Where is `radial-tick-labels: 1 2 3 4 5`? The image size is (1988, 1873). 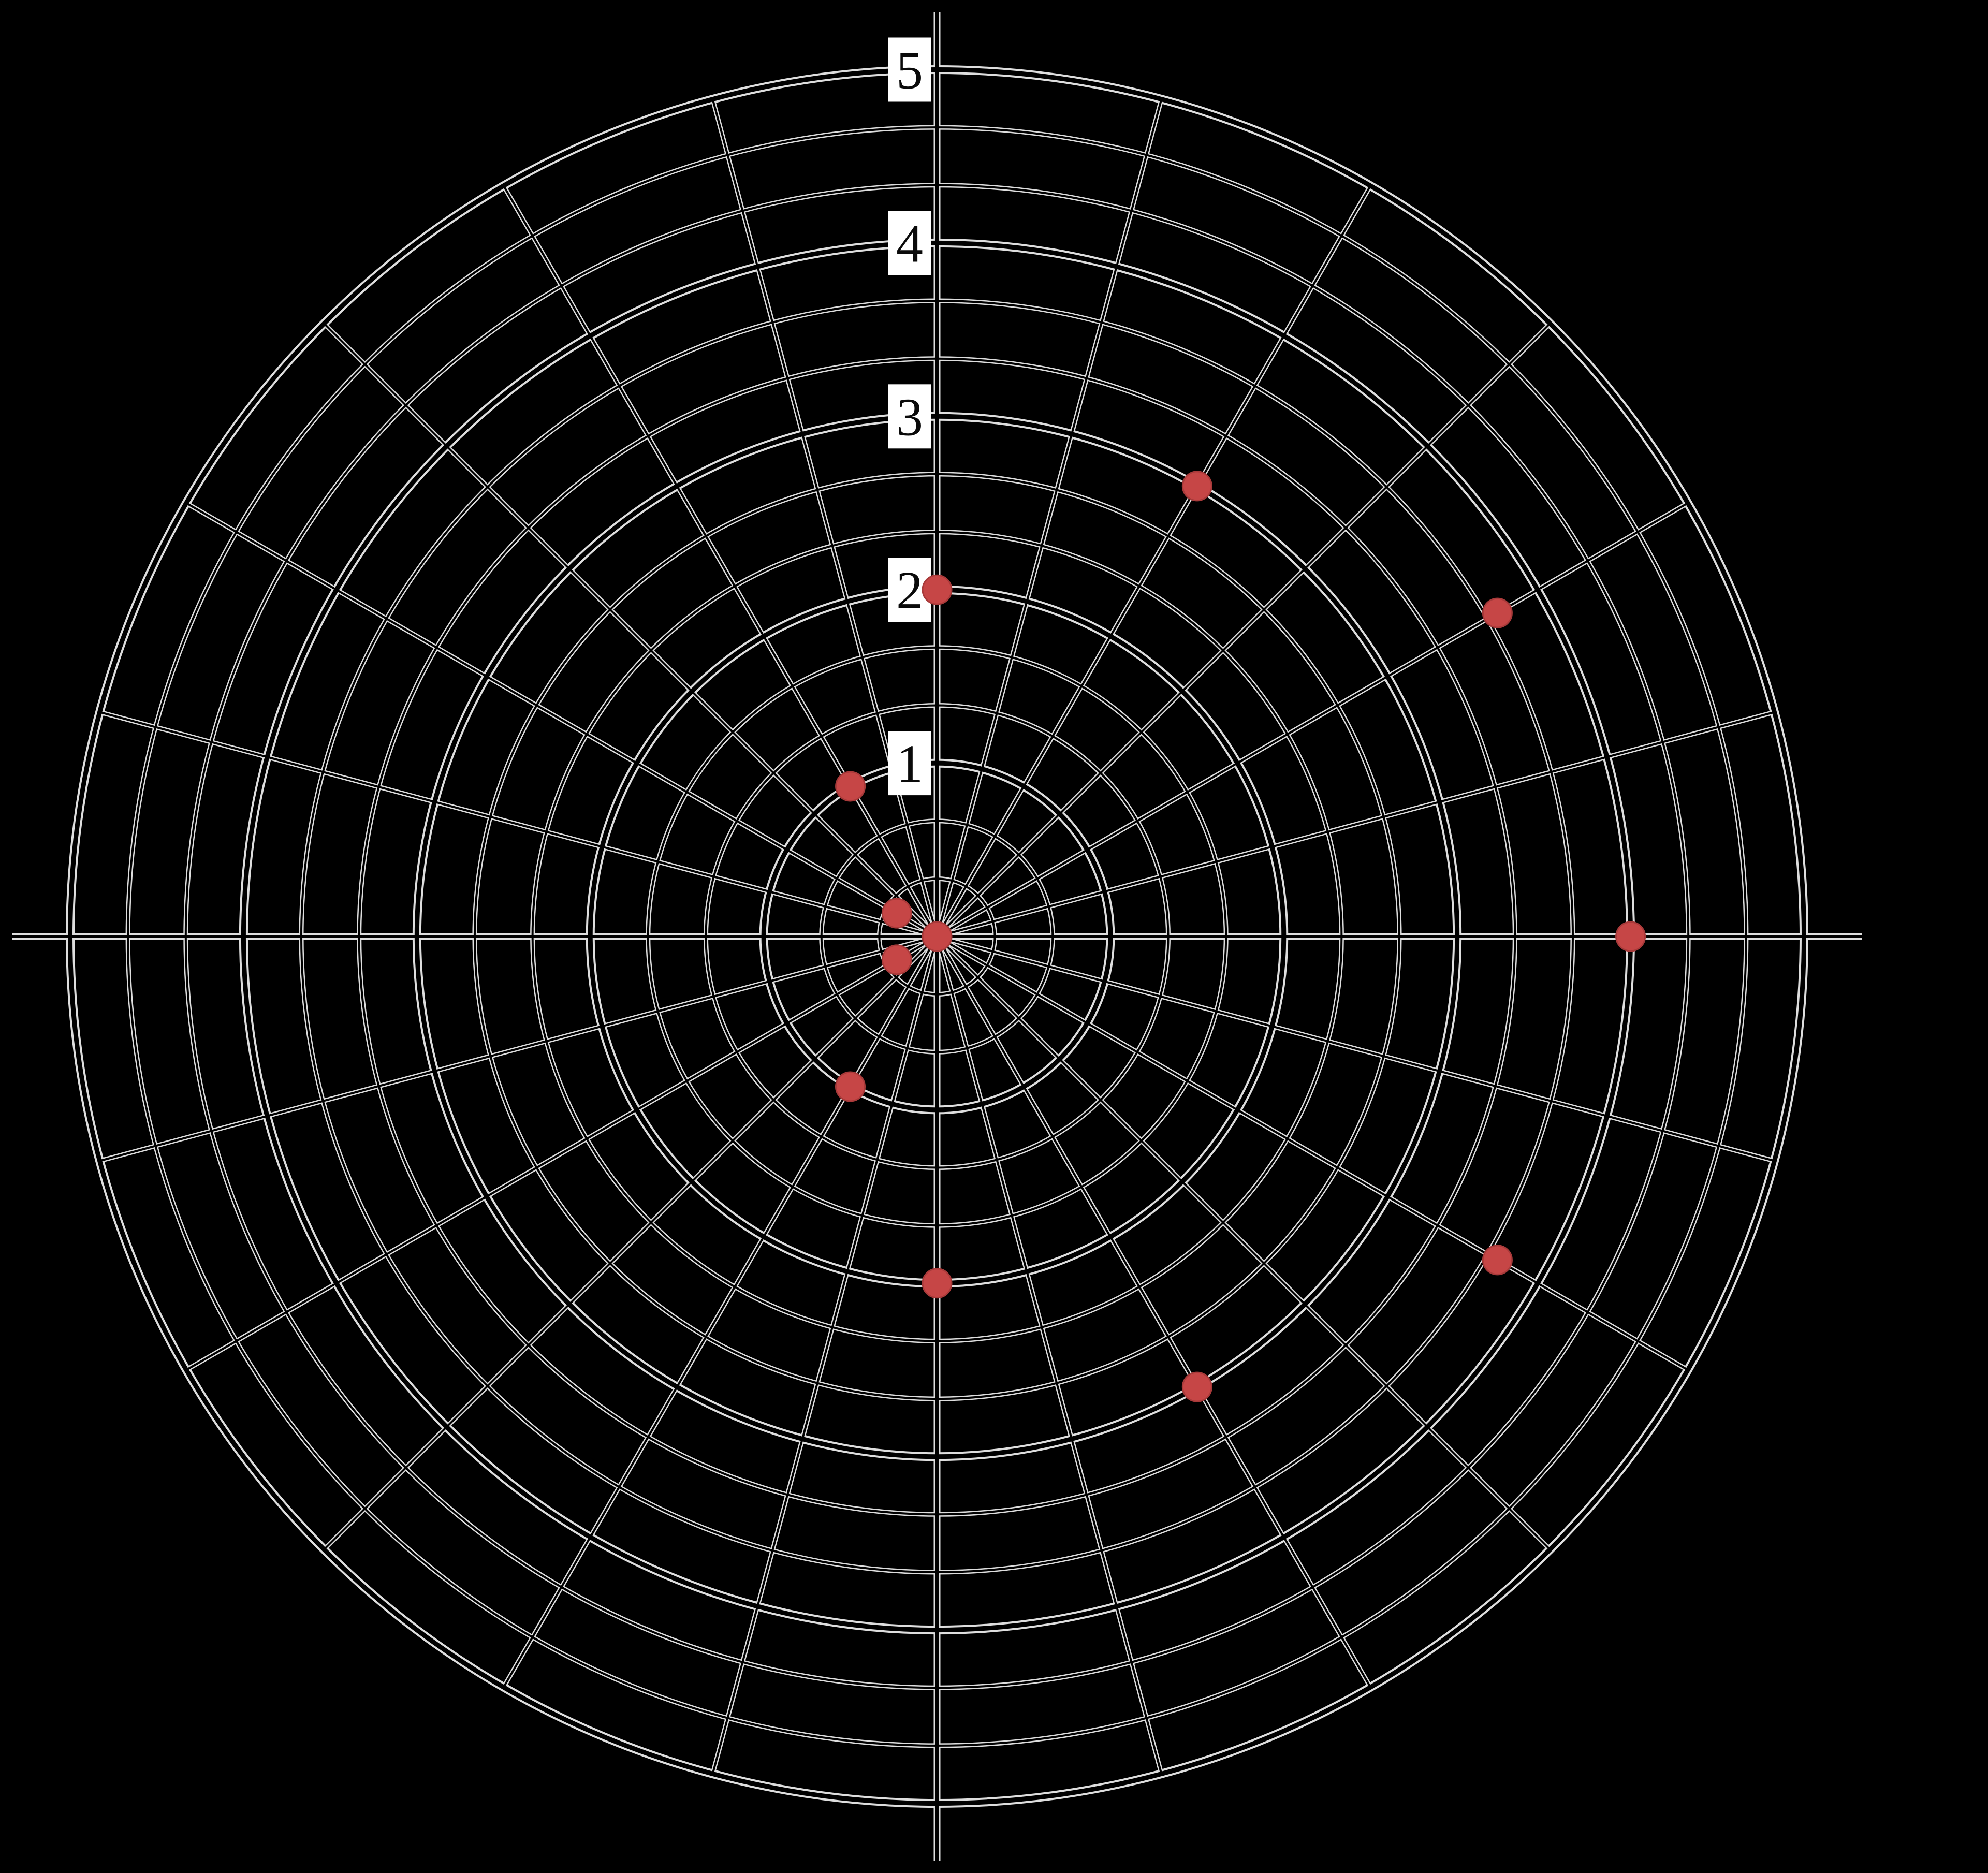 radial-tick-labels: 1 2 3 4 5 is located at coordinates (909, 416).